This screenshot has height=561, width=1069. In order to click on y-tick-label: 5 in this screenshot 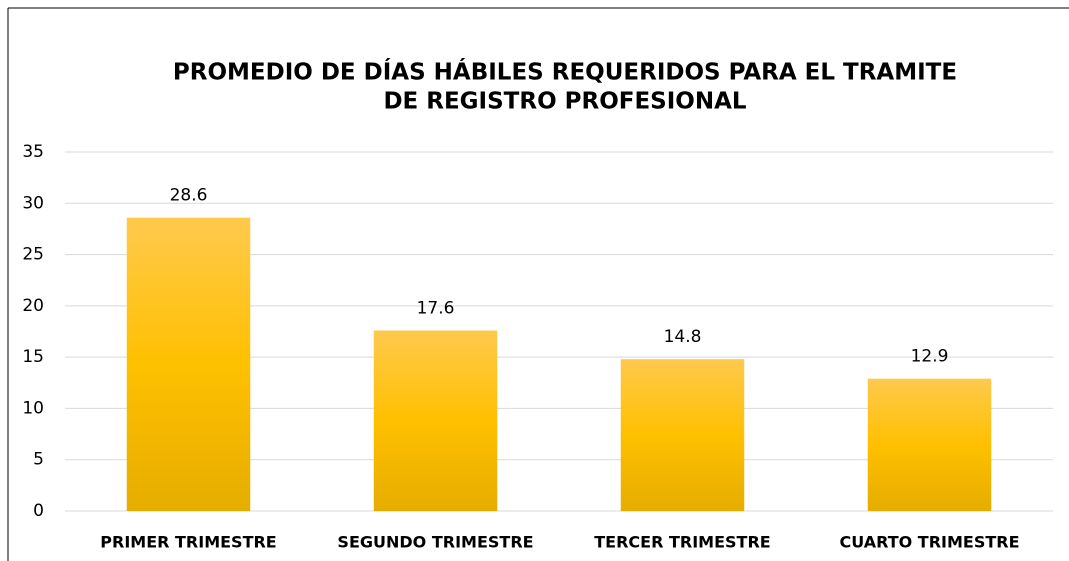, I will do `click(38, 460)`.